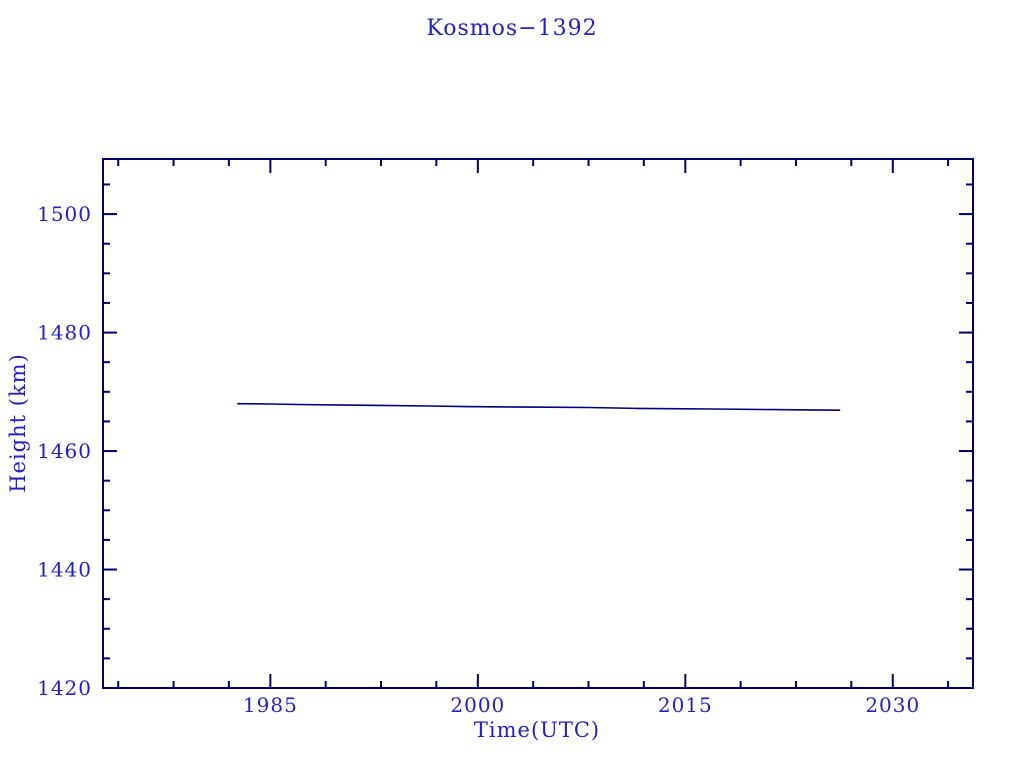 The image size is (1024, 768). What do you see at coordinates (892, 705) in the screenshot?
I see `x-tick-label: 2030` at bounding box center [892, 705].